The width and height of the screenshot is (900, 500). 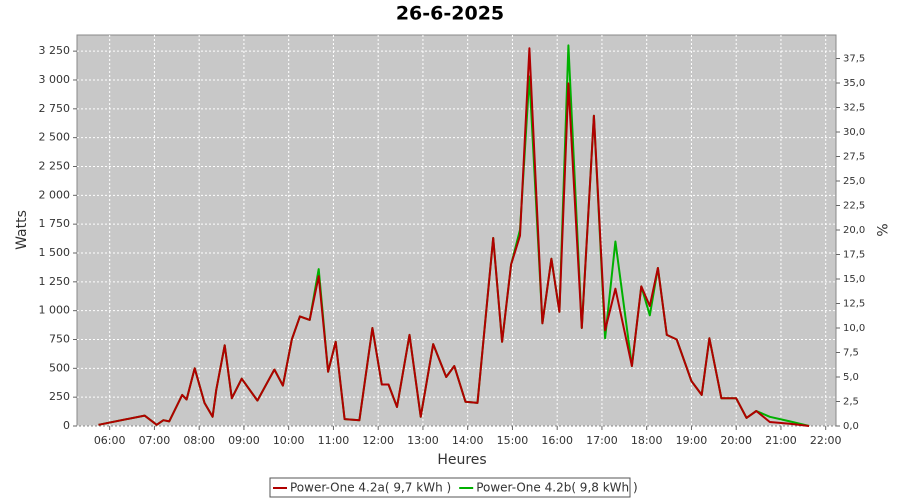 I want to click on y2-tick-label: 0,0, so click(x=851, y=426).